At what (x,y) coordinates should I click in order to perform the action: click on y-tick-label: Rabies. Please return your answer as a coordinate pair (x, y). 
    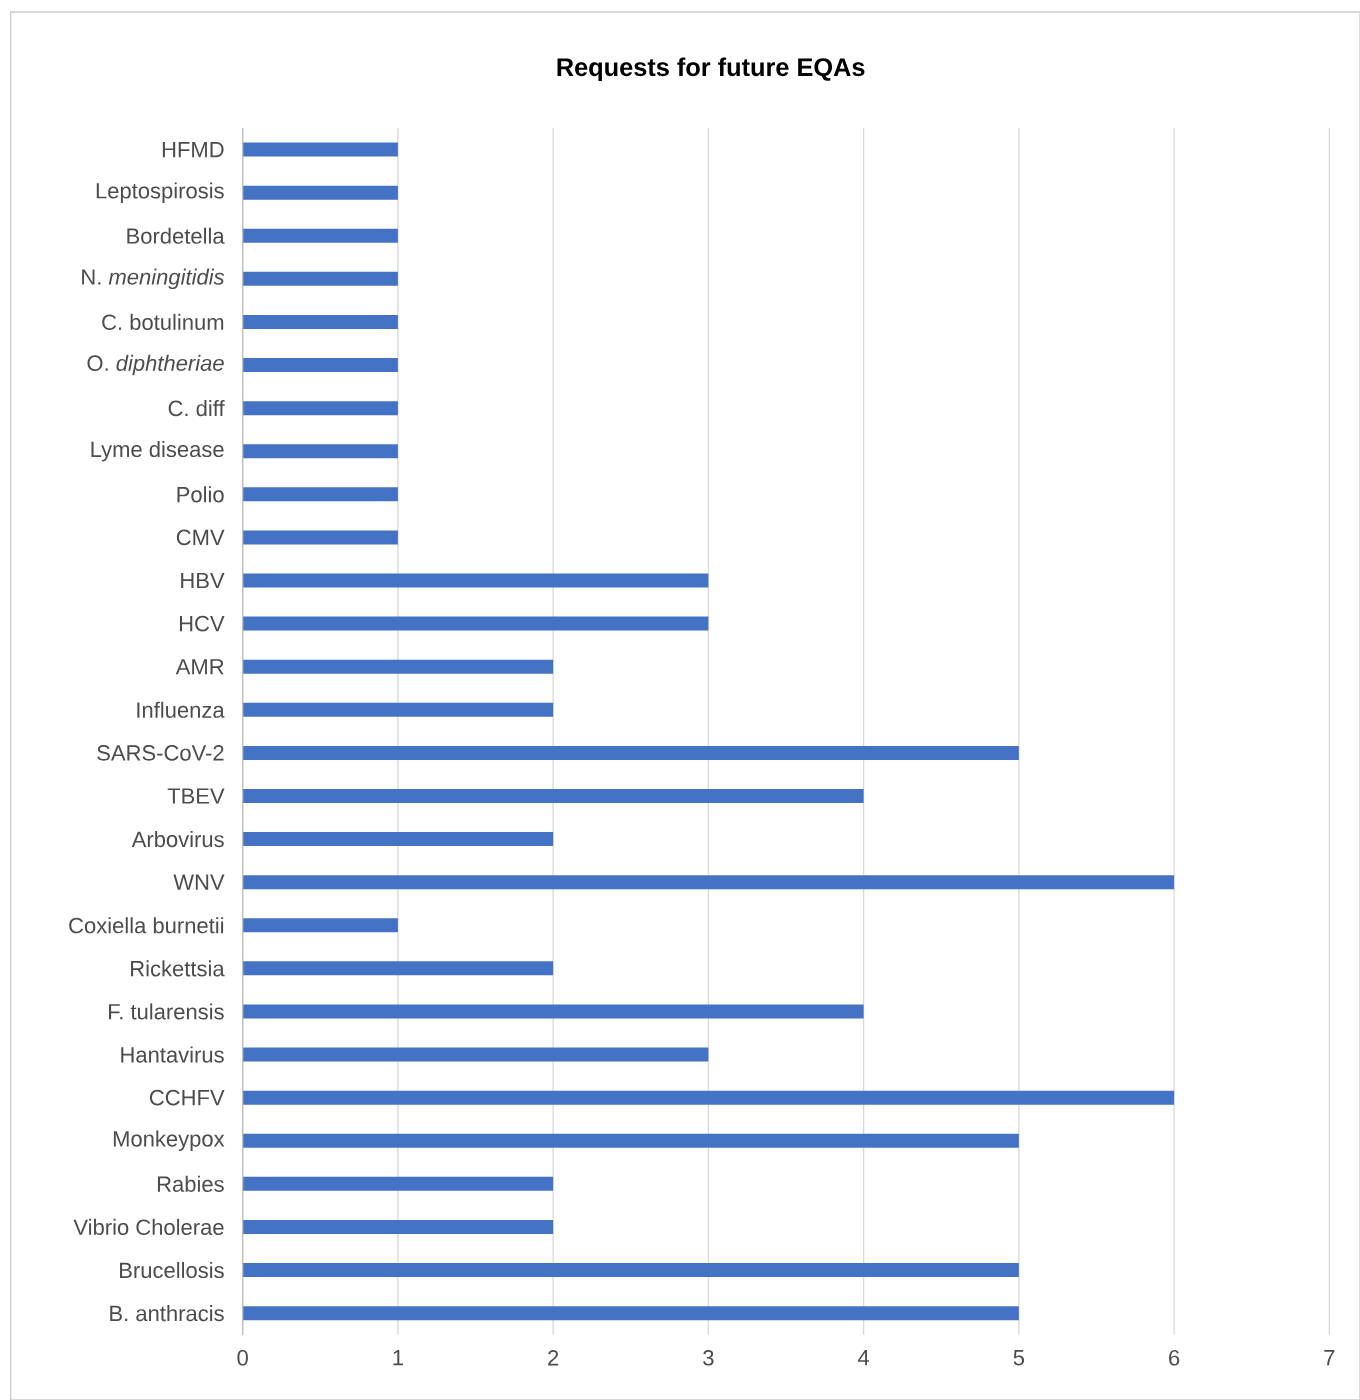
    Looking at the image, I should click on (190, 1183).